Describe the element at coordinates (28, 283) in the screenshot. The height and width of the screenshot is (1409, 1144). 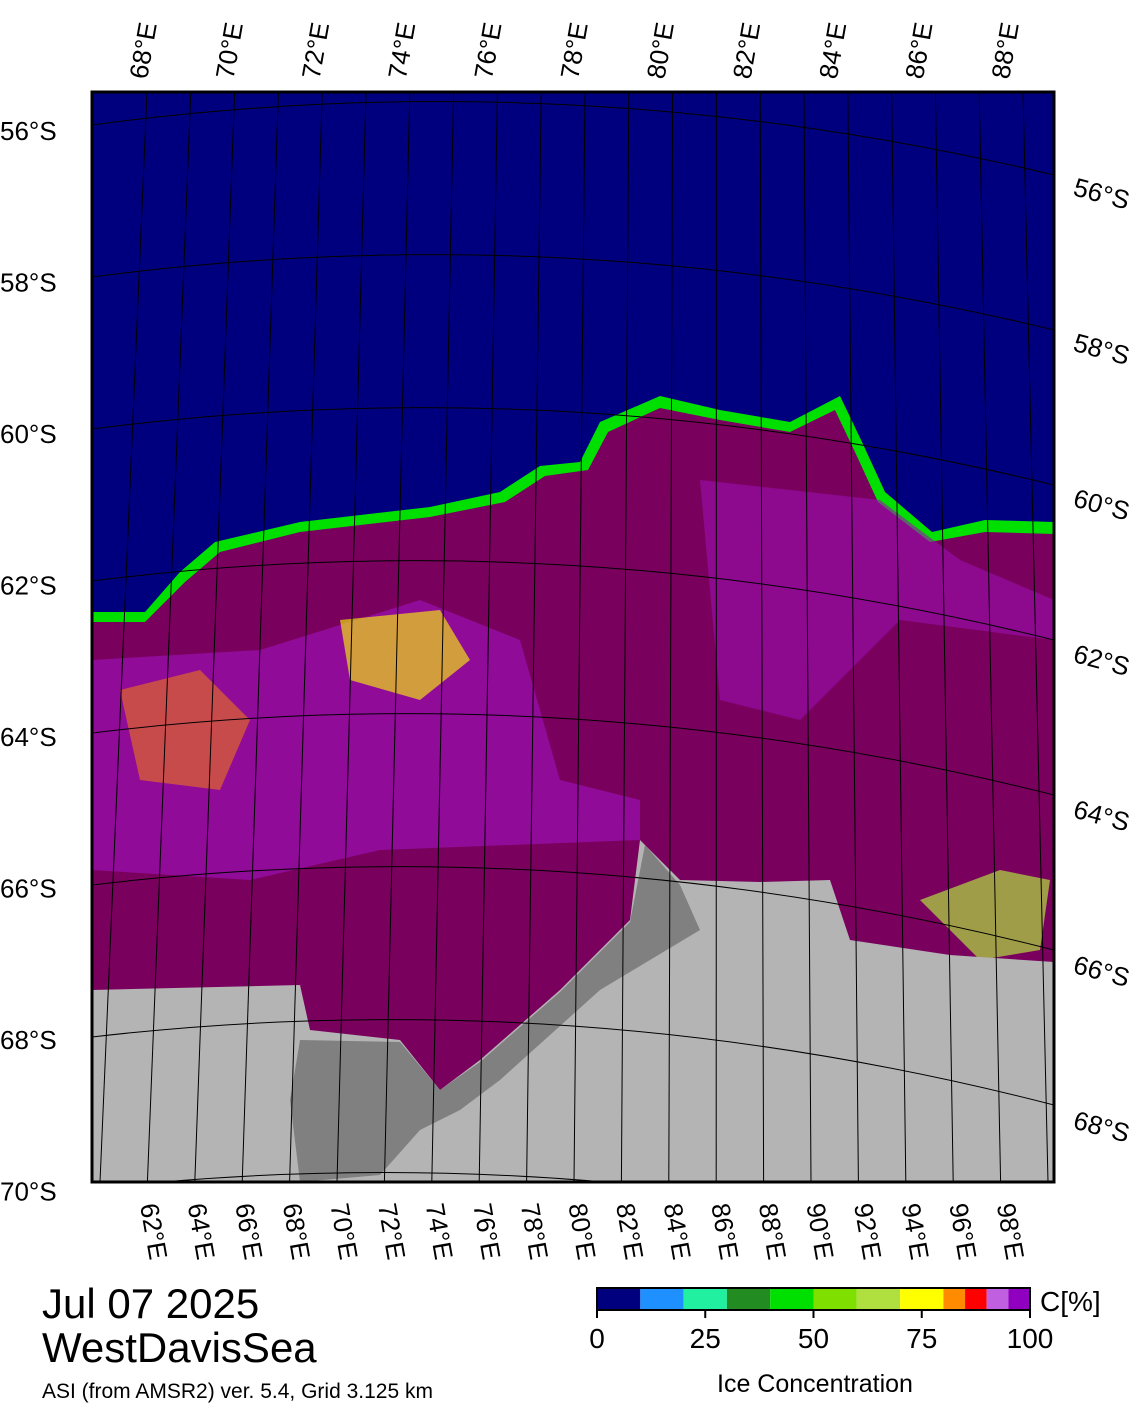
I see `lat-label-left: 58°S` at that location.